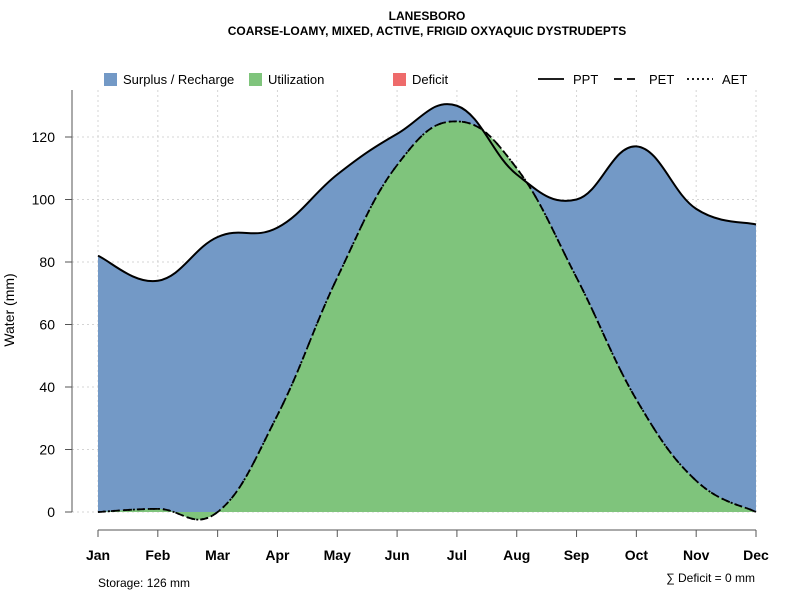 The height and width of the screenshot is (600, 800). Describe the element at coordinates (397, 555) in the screenshot. I see `x-tick-label: Jun` at that location.